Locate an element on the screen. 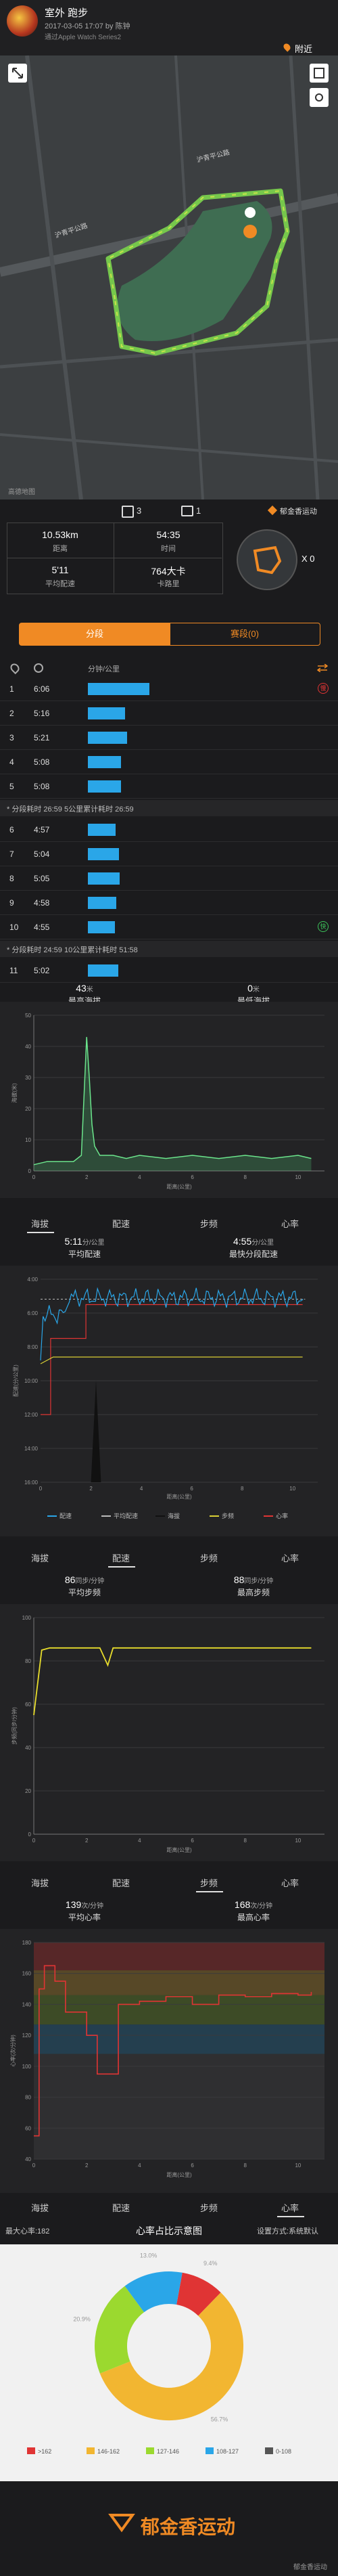 This screenshot has width=338, height=2576. map-layers-button is located at coordinates (320, 73).